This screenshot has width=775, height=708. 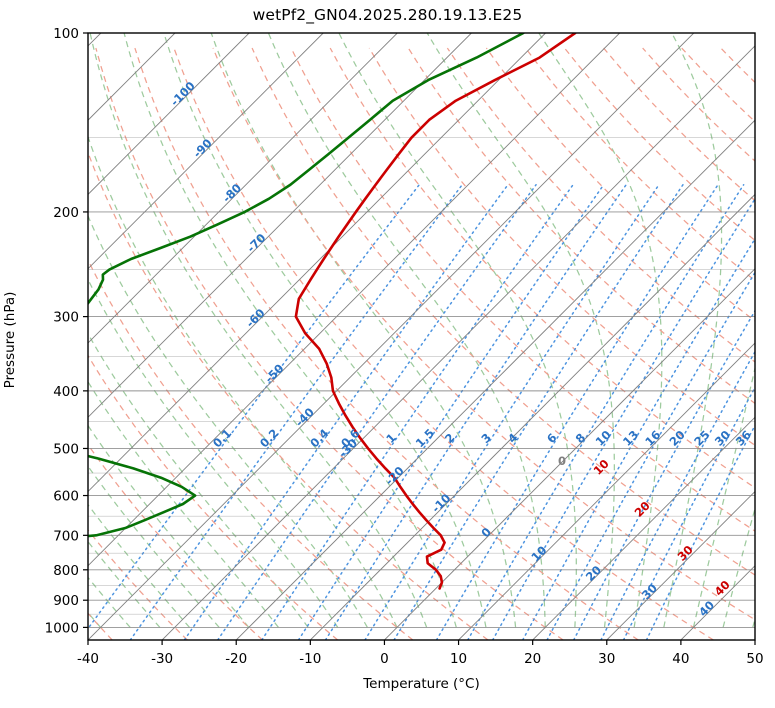 What do you see at coordinates (458, 659) in the screenshot?
I see `x-tick-label-10: 10` at bounding box center [458, 659].